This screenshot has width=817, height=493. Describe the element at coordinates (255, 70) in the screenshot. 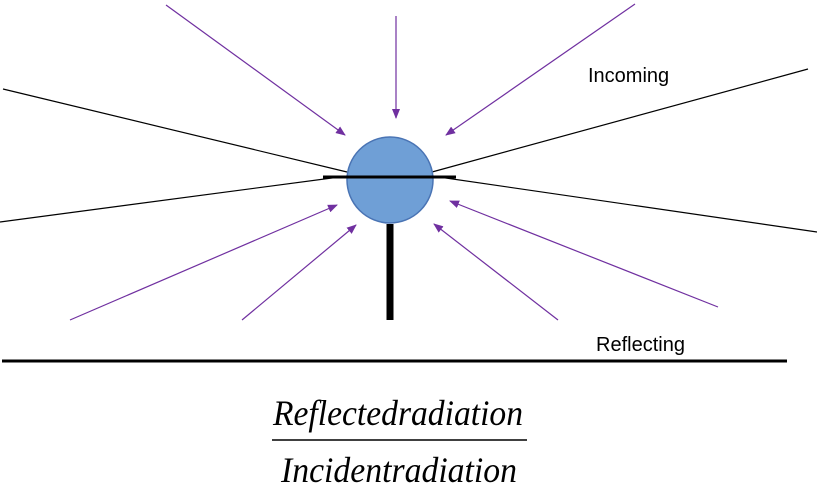

I see `incoming-arrow-left` at that location.